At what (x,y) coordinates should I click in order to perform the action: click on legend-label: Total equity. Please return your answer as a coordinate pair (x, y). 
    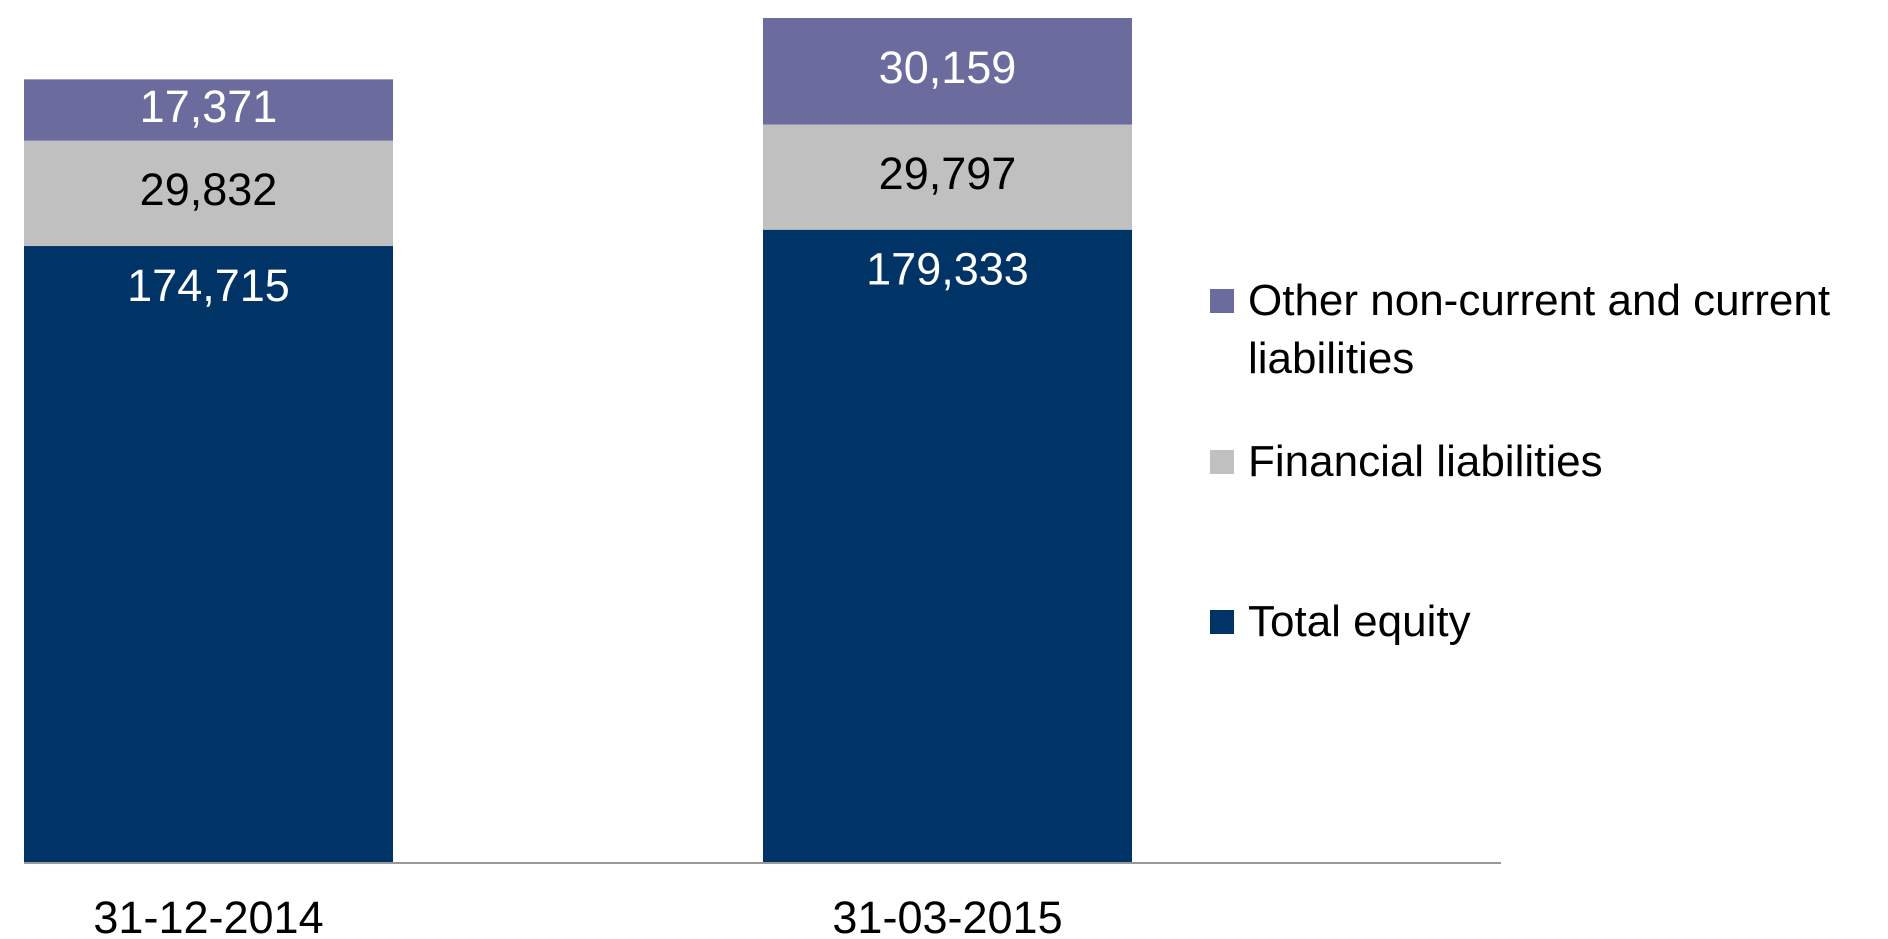
    Looking at the image, I should click on (1359, 621).